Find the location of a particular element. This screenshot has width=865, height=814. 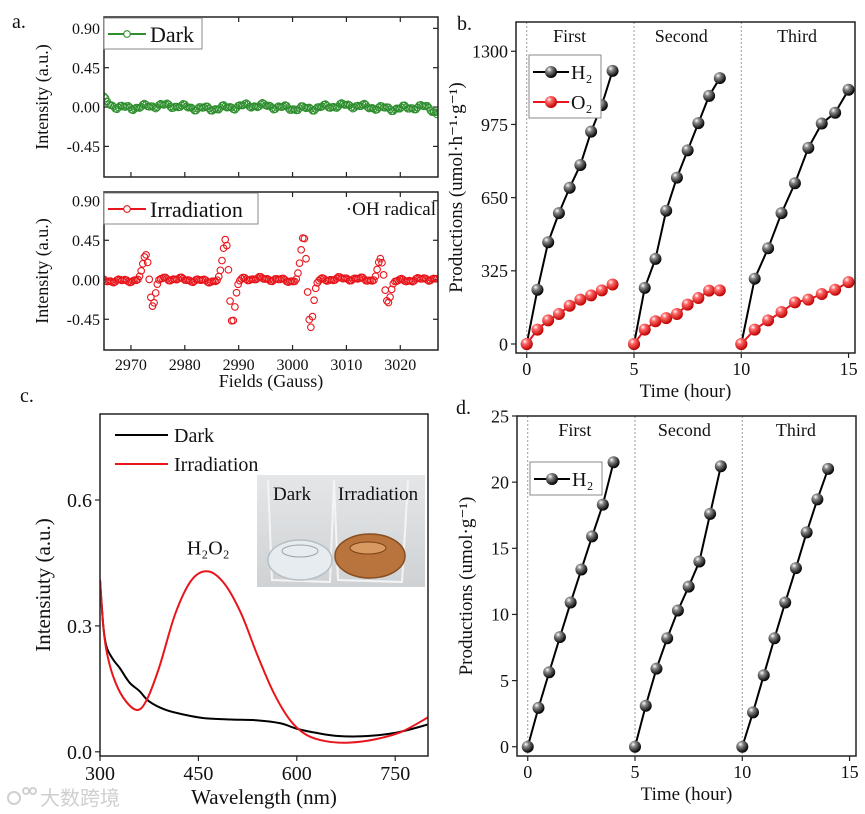

y-axis-label: Intensiuty (a.u.) is located at coordinates (43, 585).